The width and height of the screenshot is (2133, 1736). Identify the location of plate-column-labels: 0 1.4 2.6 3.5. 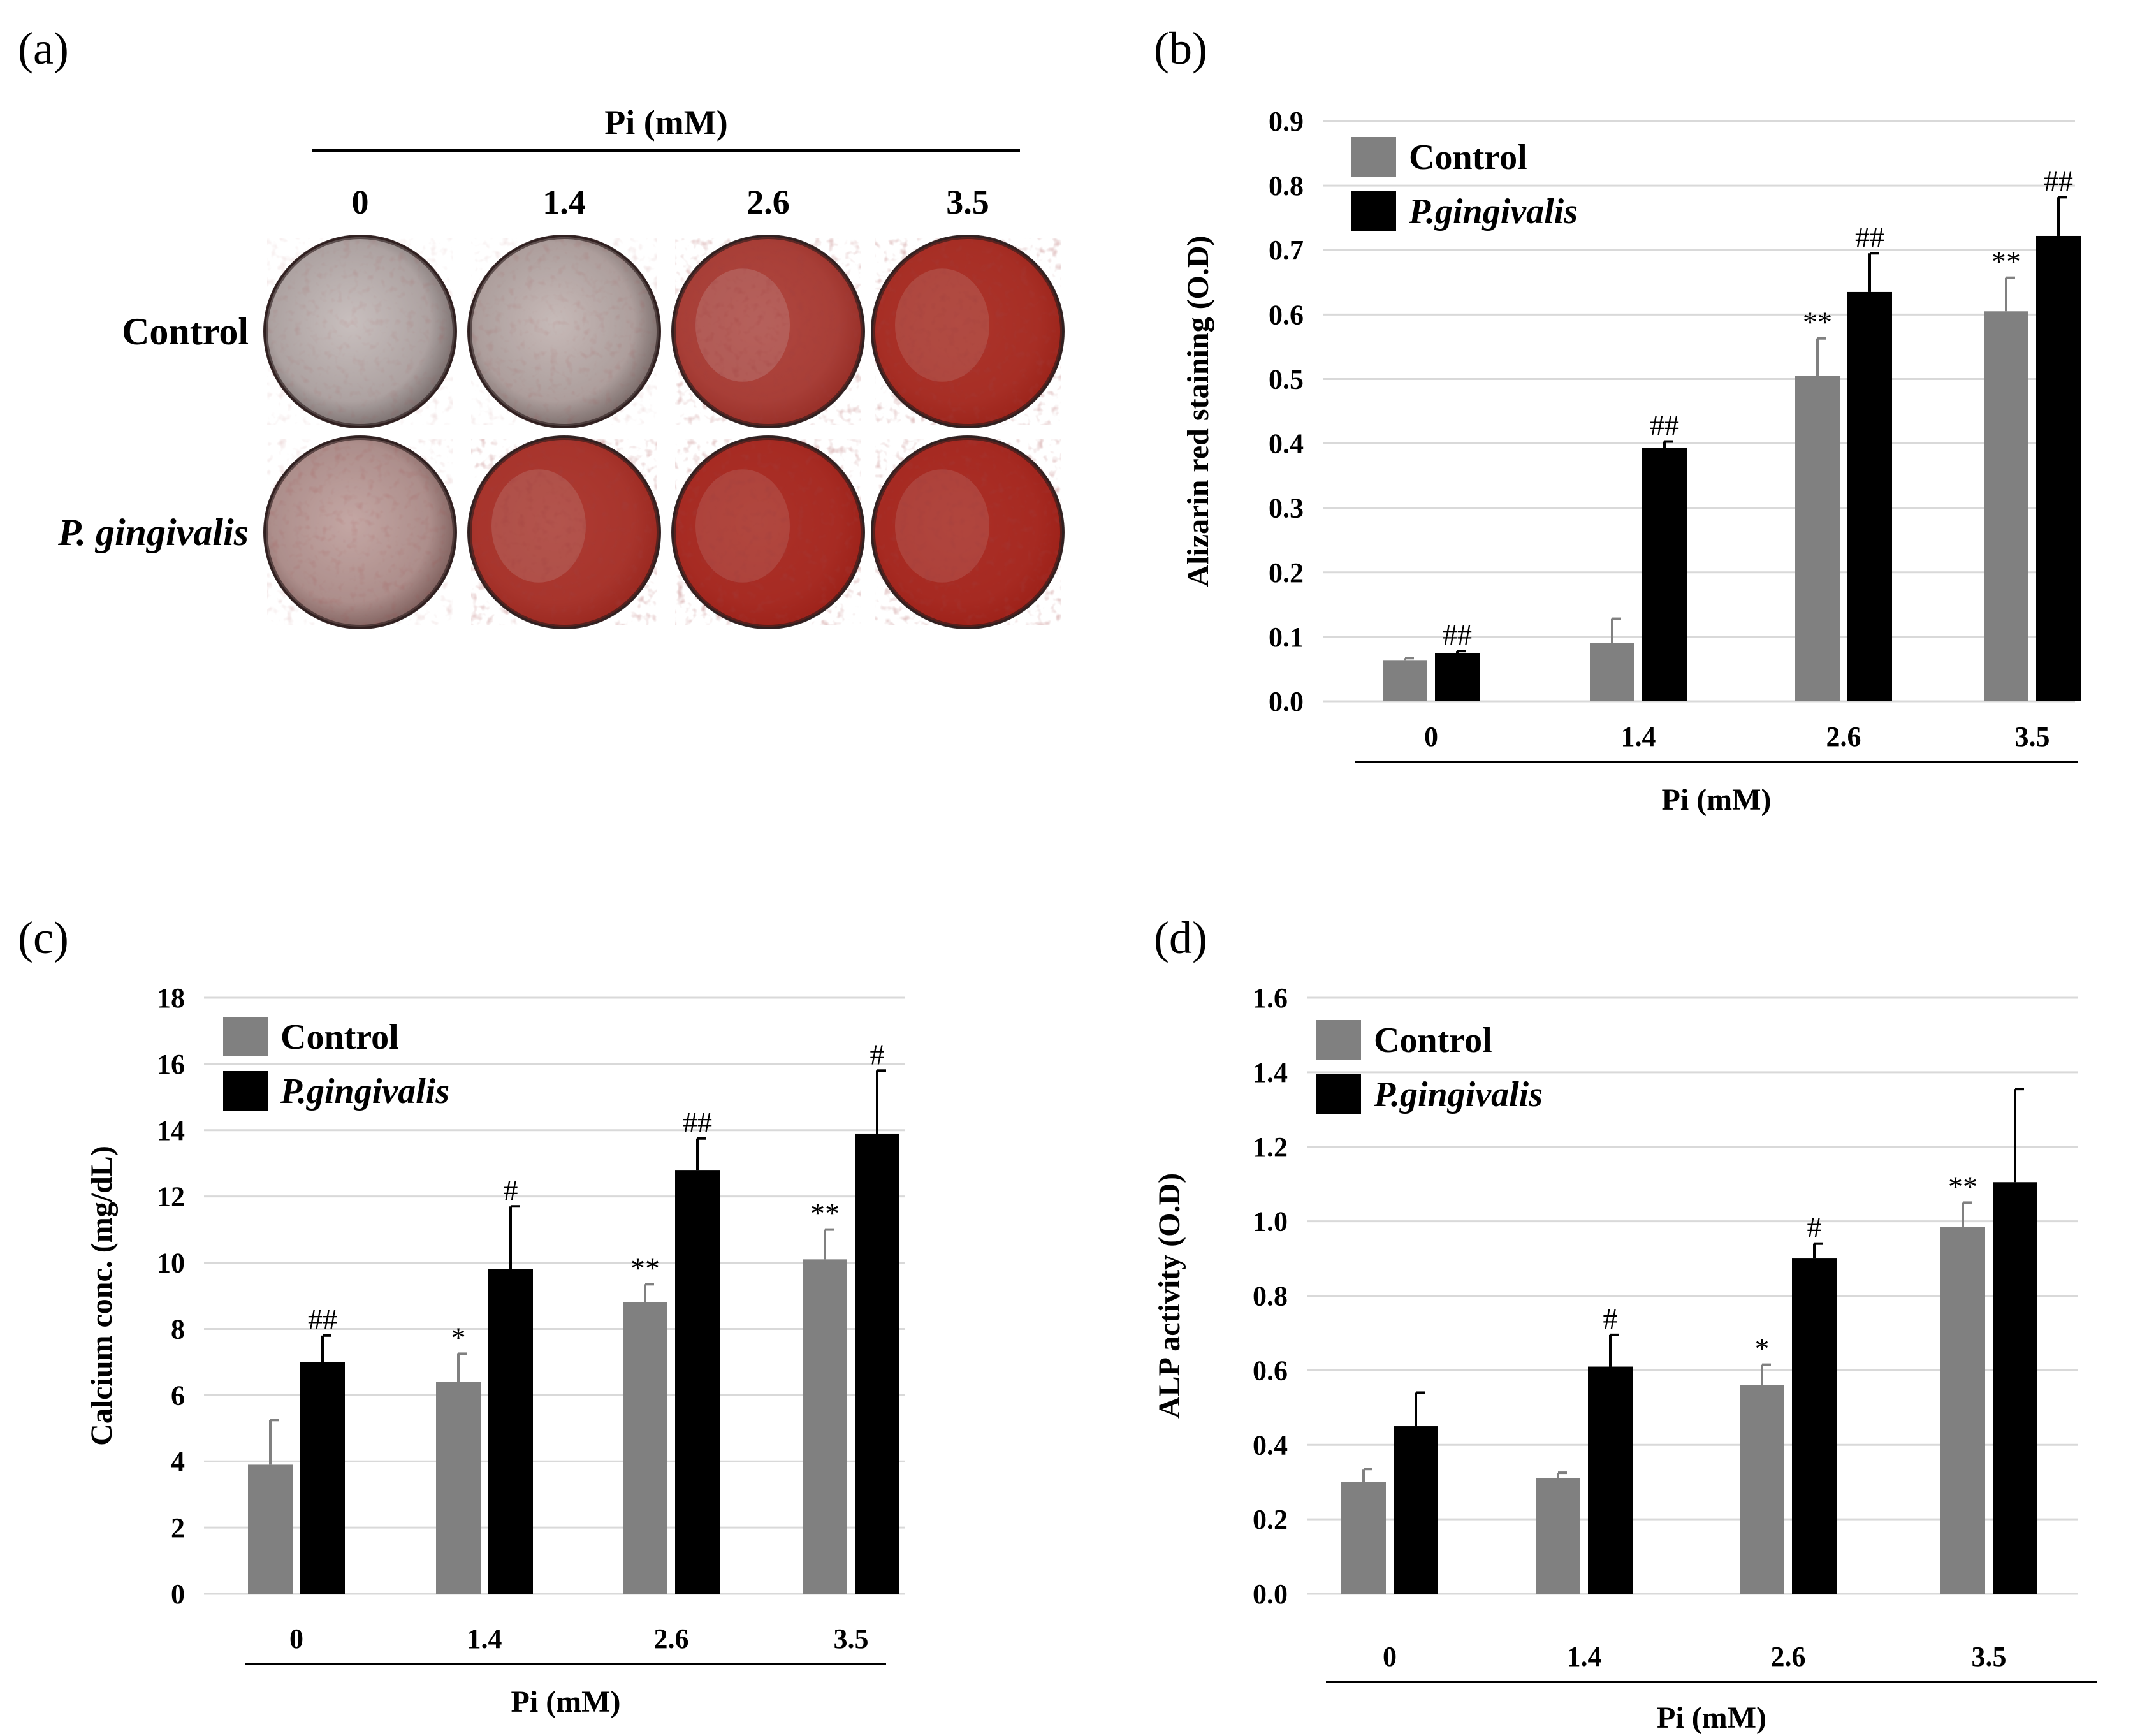
(670, 202).